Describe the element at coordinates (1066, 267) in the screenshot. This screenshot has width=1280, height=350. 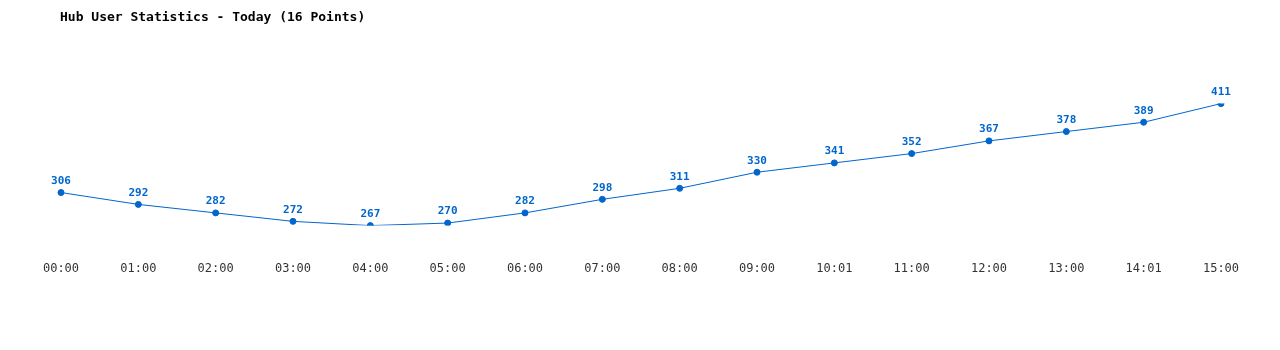
I see `x-tick-label: 13:00` at that location.